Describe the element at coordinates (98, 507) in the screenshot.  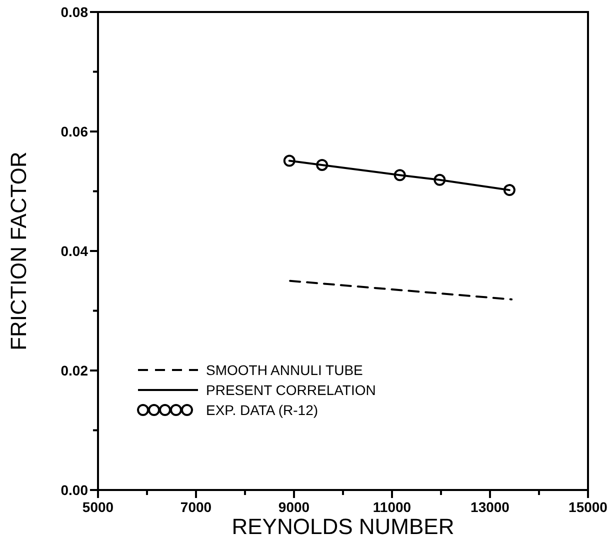
I see `x-tick-label: 5000` at that location.